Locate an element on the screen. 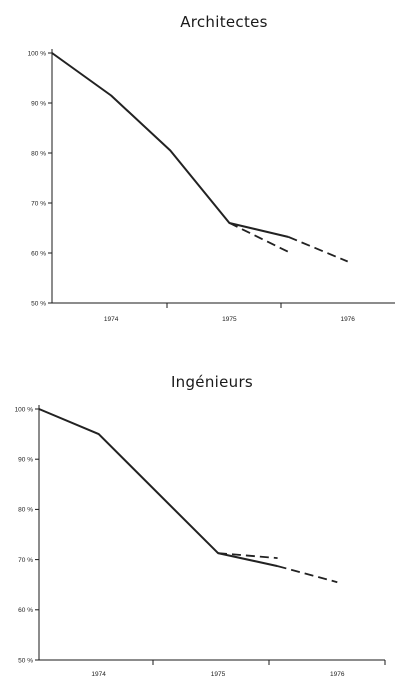 The image size is (399, 680). chart-title: Architectes is located at coordinates (224, 22).